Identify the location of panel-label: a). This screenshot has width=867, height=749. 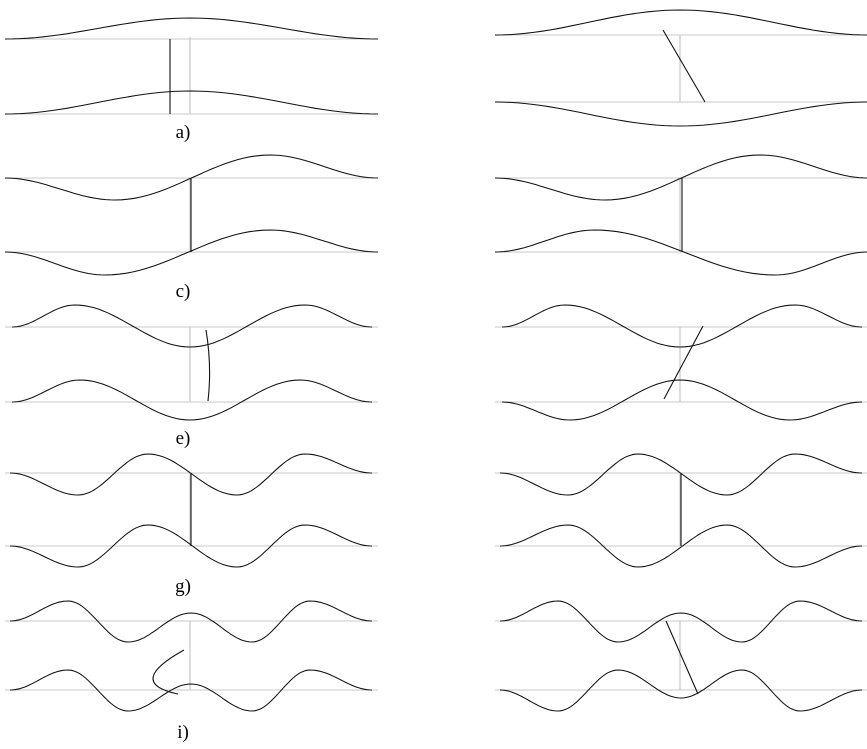
(183, 132).